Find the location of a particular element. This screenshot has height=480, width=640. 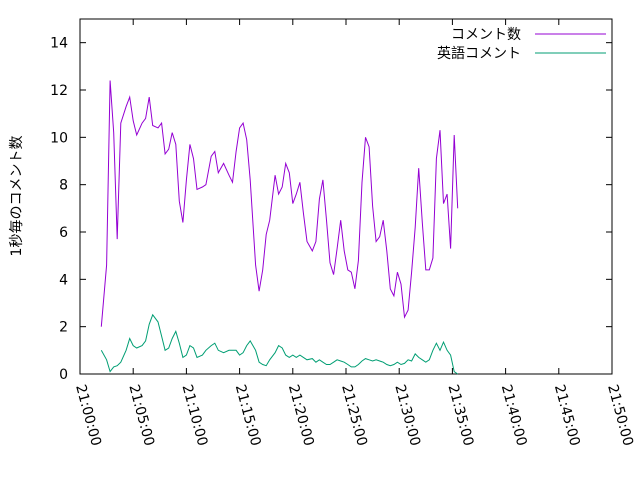

x-tick-label: 21:00:00 is located at coordinates (88, 415).